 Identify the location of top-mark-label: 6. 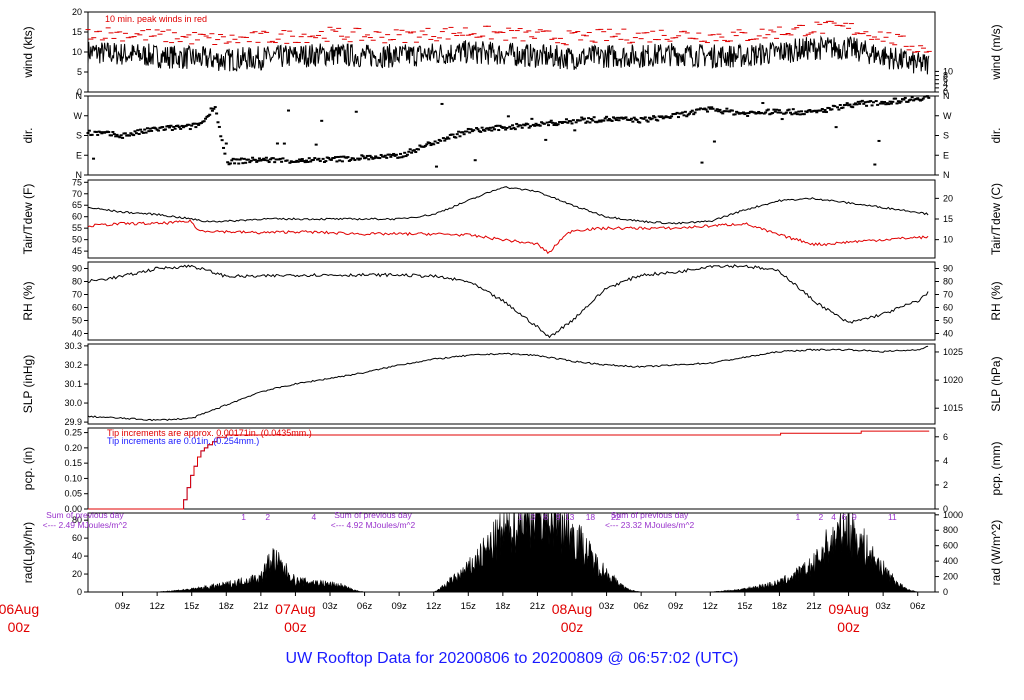
(844, 517).